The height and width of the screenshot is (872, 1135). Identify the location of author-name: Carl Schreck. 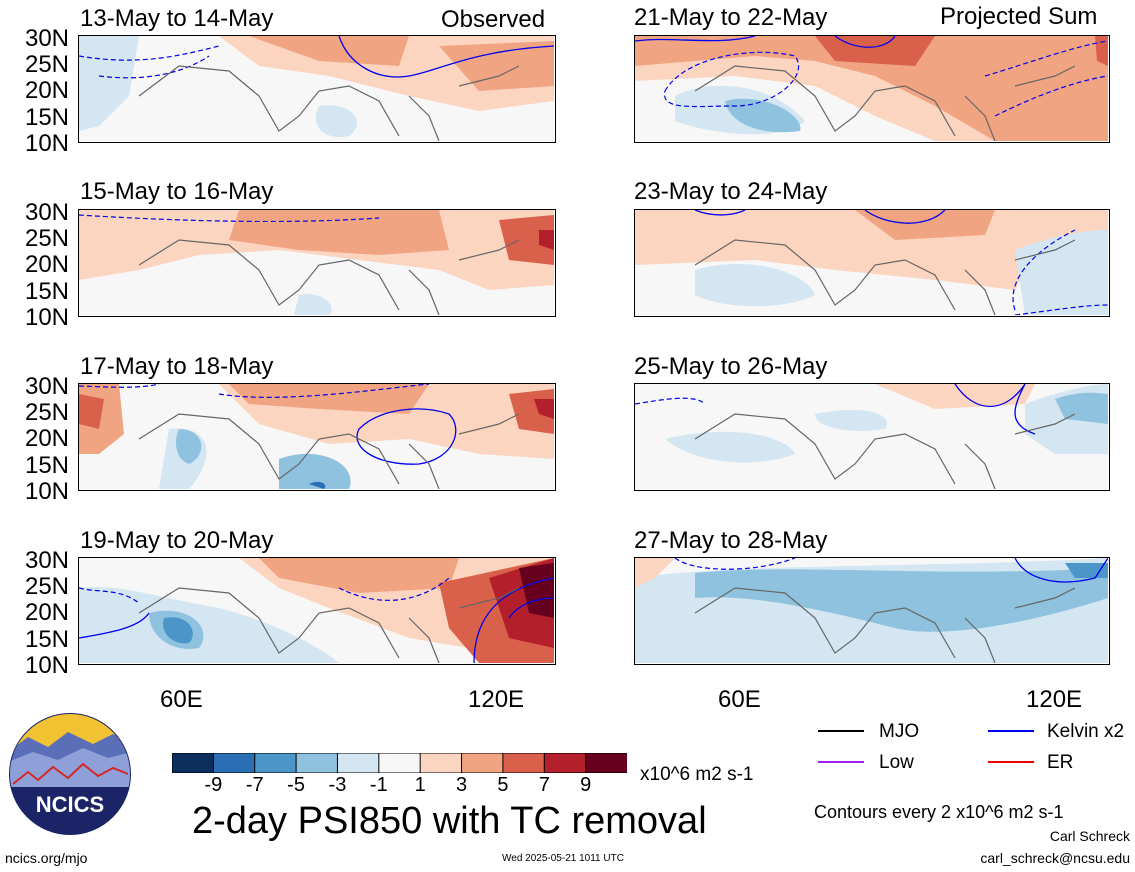
(1089, 836).